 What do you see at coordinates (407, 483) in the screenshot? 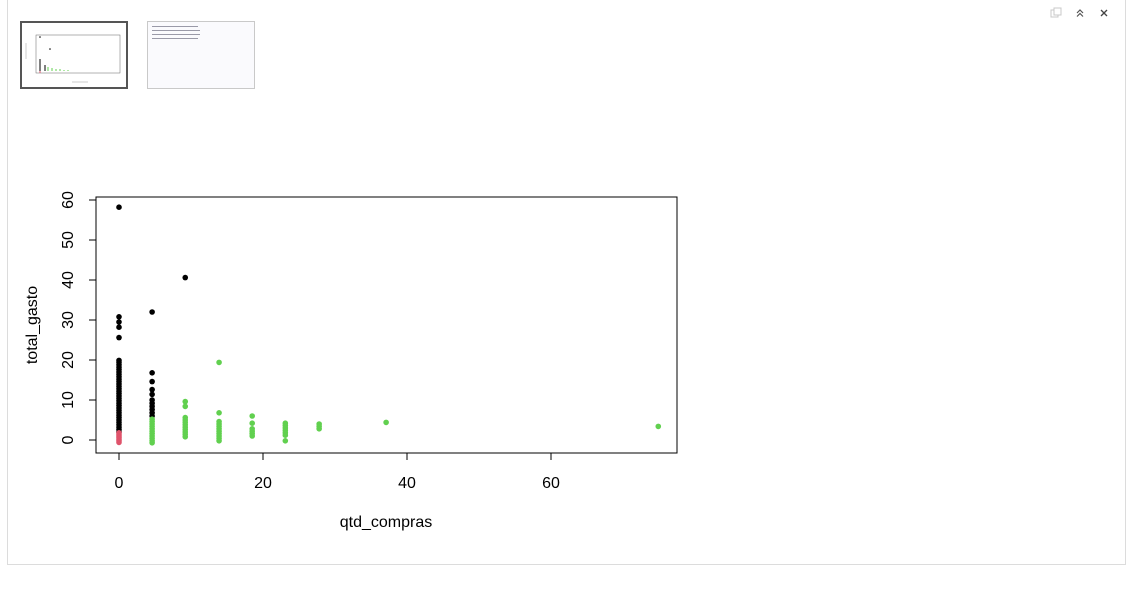
I see `x-tick-label: 40` at bounding box center [407, 483].